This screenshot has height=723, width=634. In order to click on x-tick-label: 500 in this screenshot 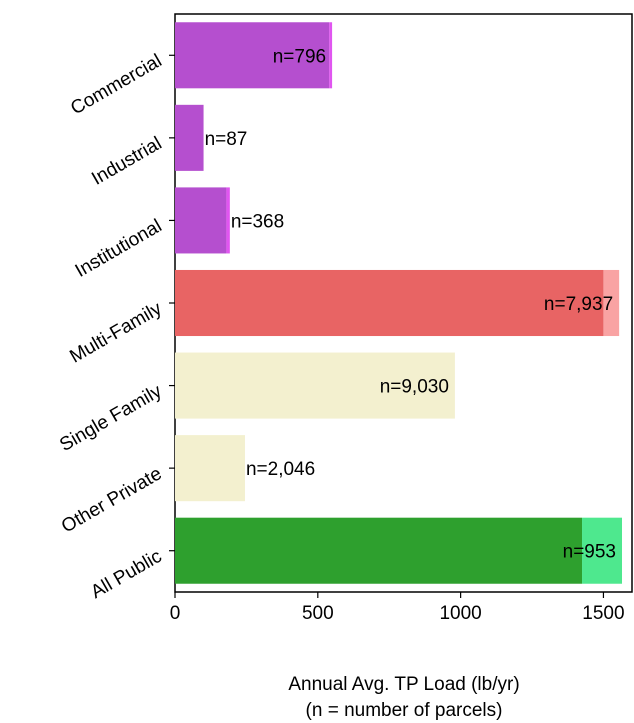, I will do `click(318, 613)`.